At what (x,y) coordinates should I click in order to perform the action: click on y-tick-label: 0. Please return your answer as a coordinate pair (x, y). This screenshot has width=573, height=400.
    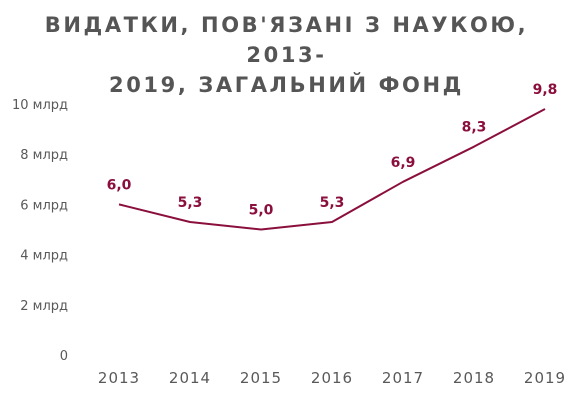
    Looking at the image, I should click on (64, 356).